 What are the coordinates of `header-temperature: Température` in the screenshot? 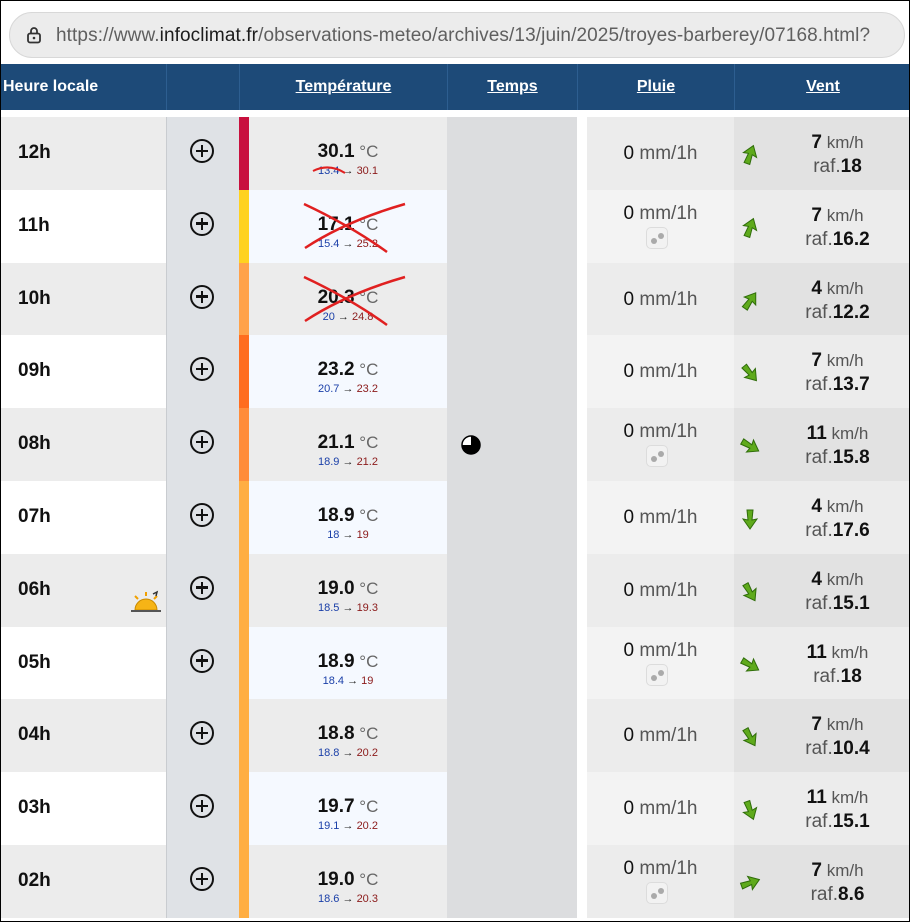 It's located at (343, 87).